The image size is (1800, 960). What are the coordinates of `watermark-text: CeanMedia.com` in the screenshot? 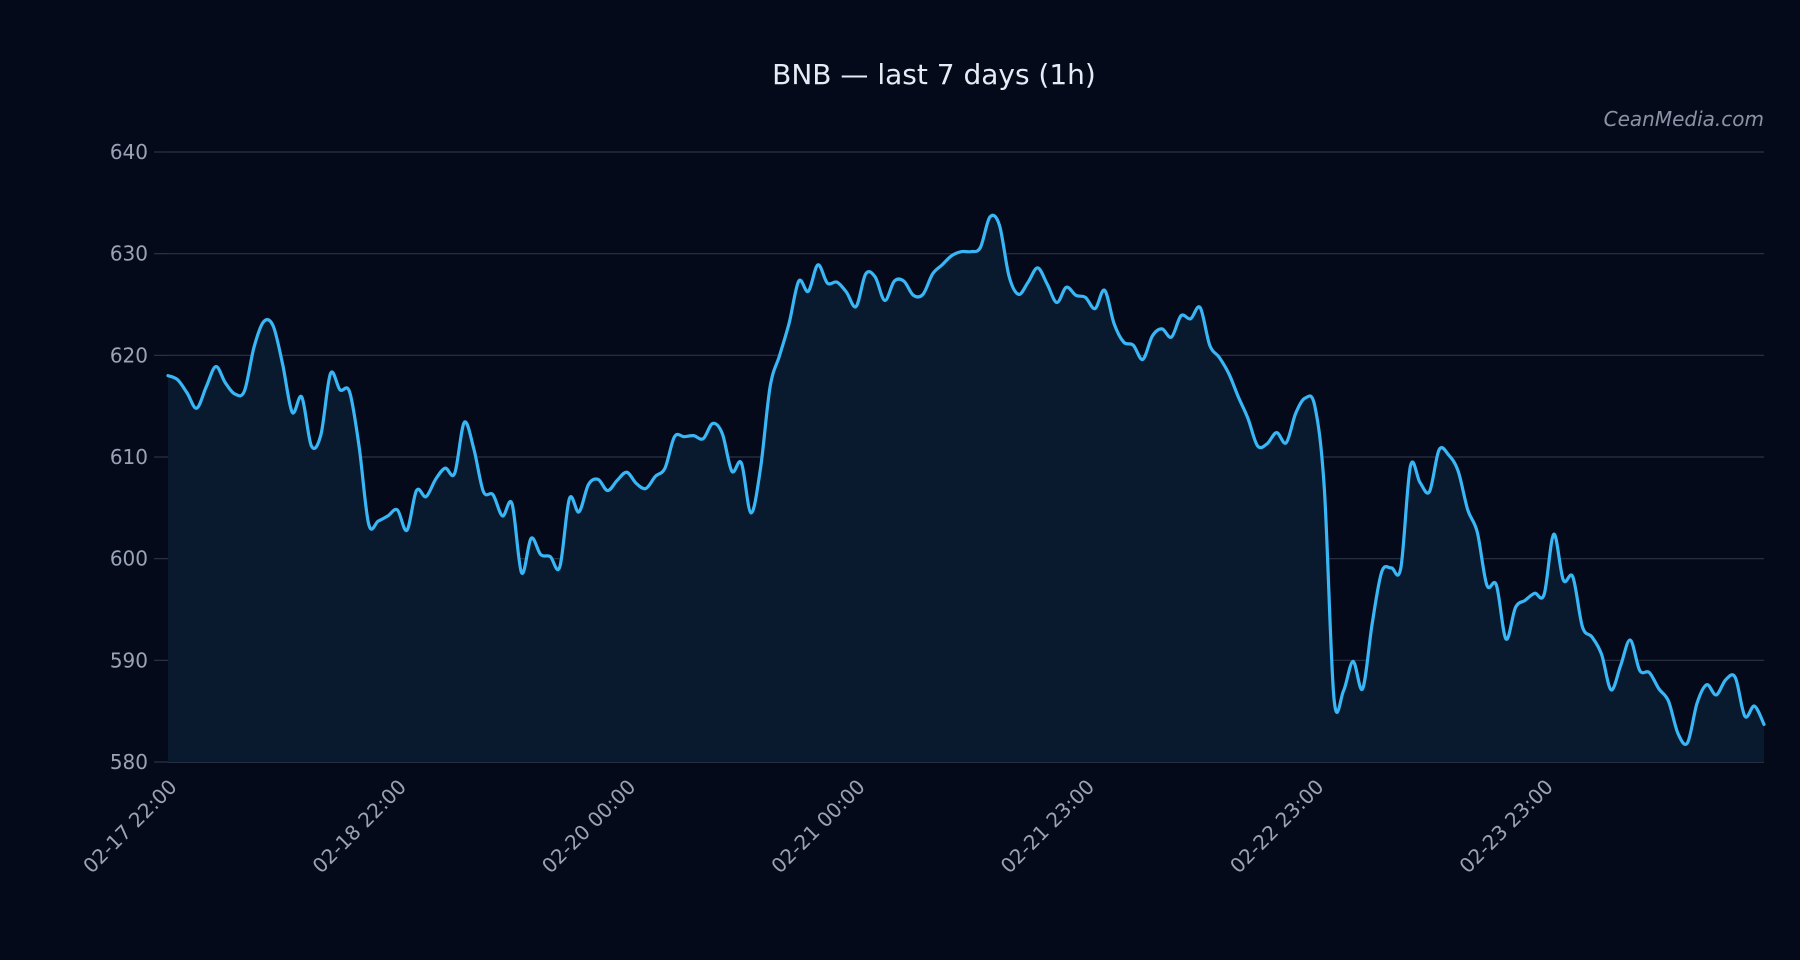 It's located at (1684, 119).